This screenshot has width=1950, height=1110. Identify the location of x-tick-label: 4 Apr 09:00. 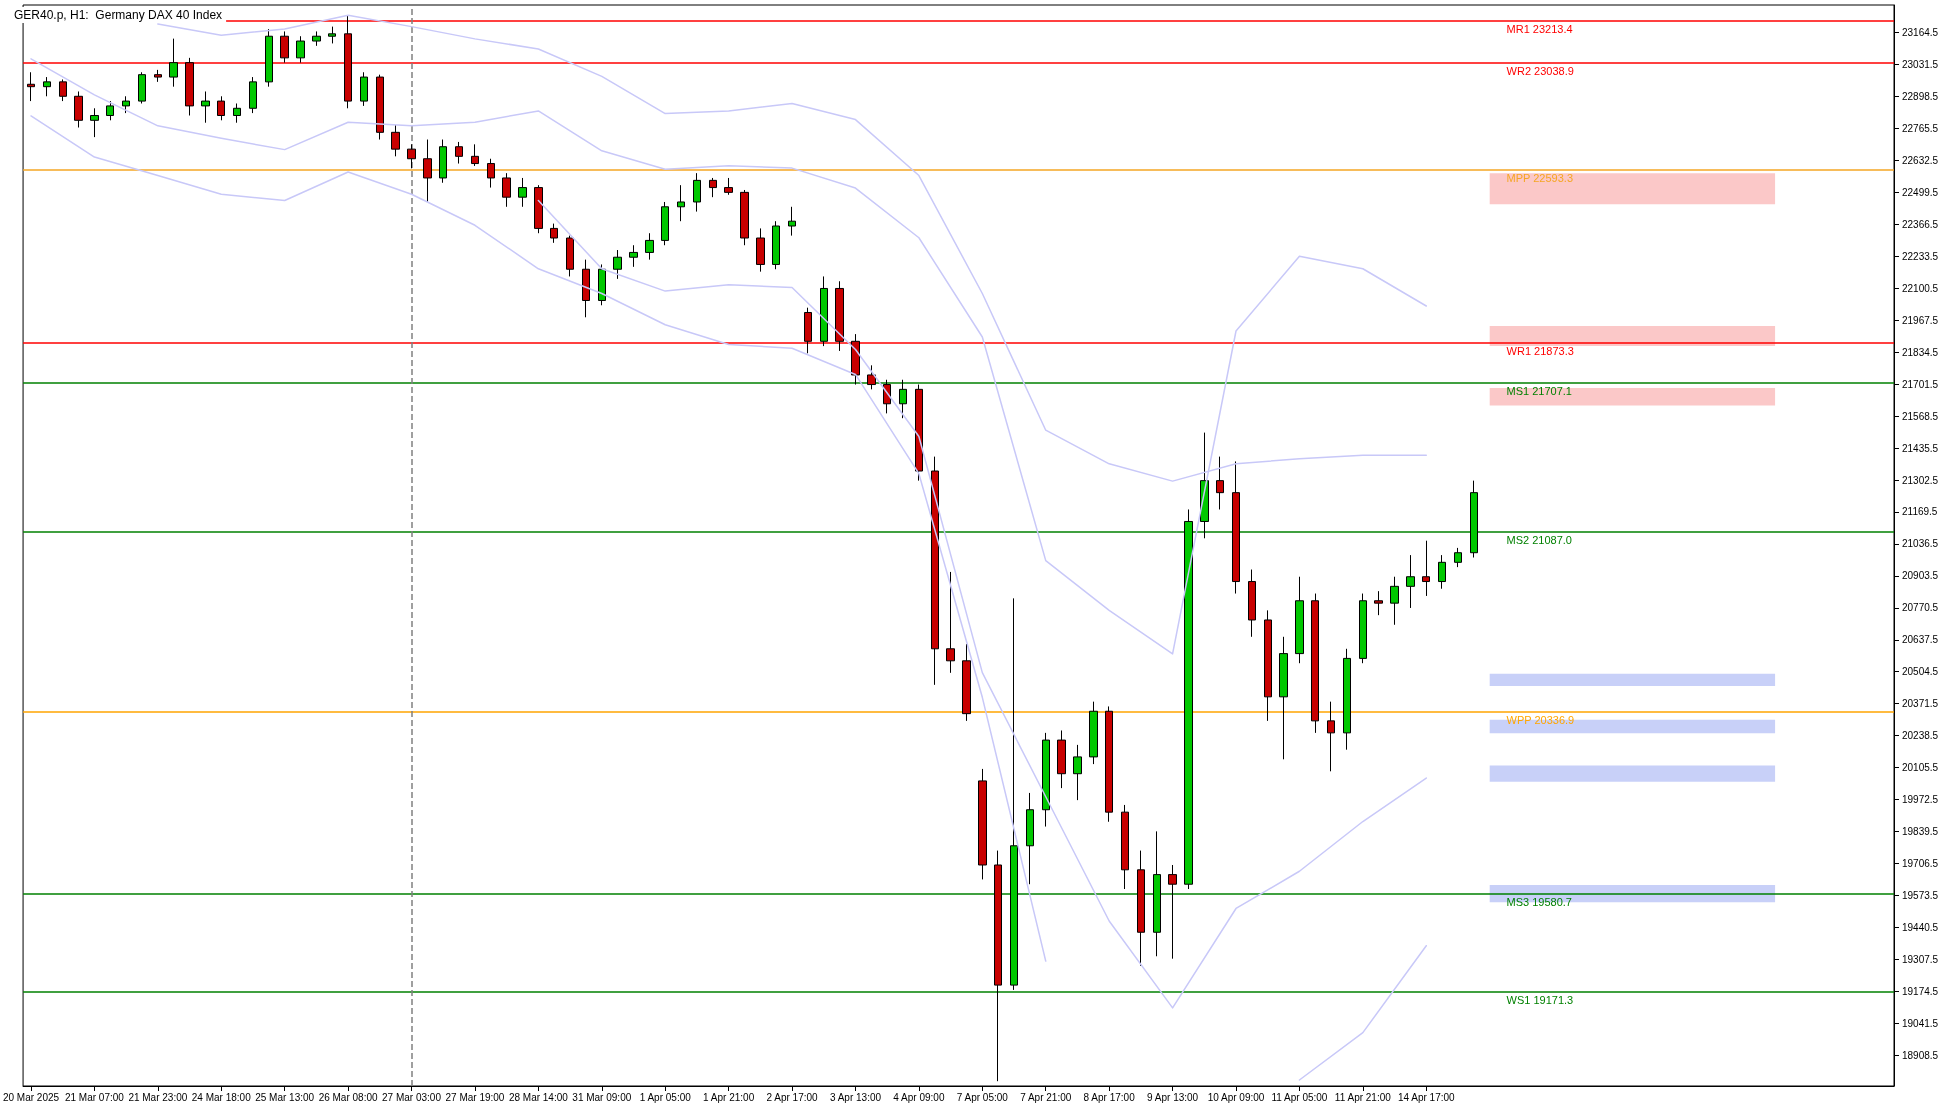
(919, 1097).